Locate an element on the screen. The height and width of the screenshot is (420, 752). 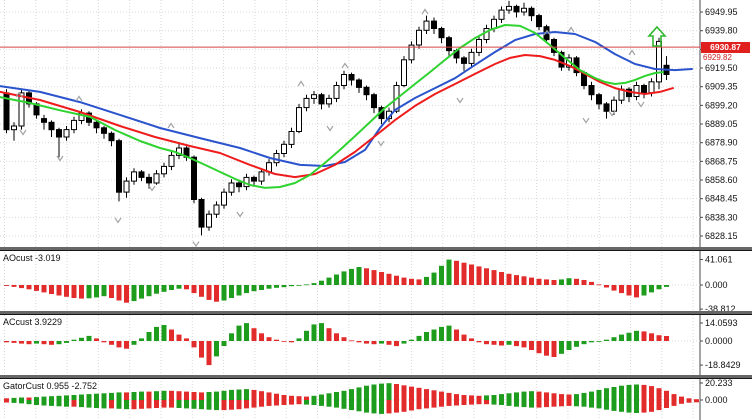
indicator-tick-label: 41.061 is located at coordinates (719, 260).